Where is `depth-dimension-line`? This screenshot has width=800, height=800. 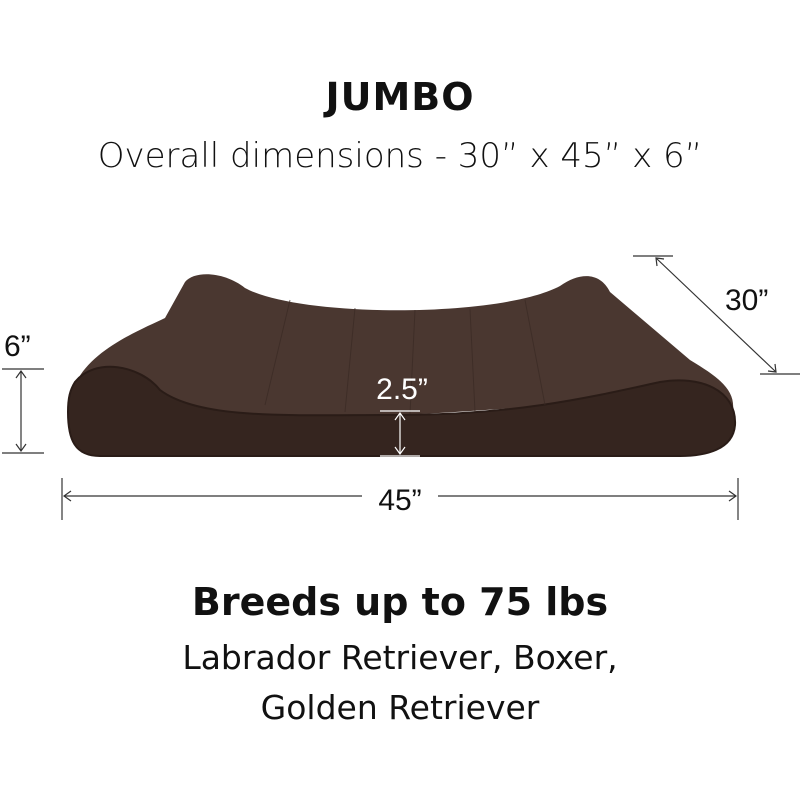 depth-dimension-line is located at coordinates (716, 315).